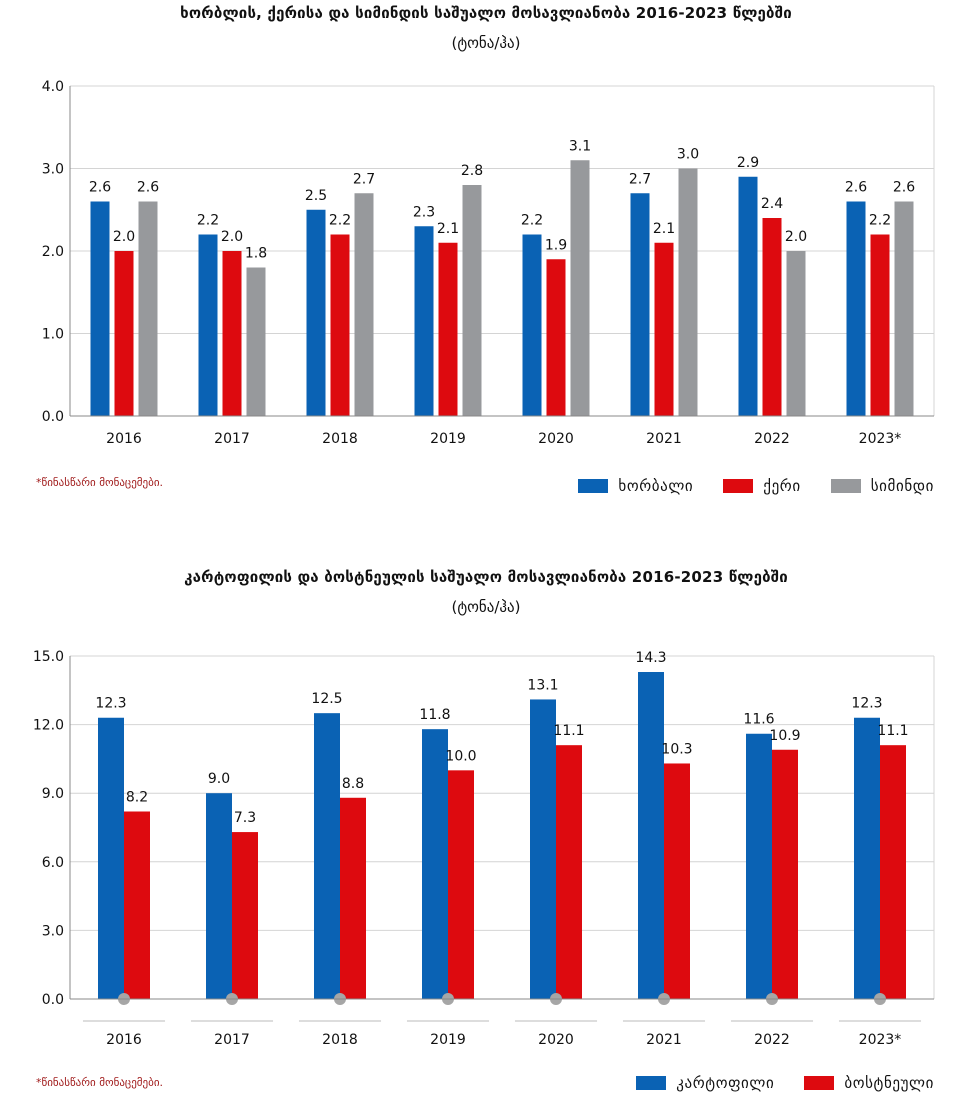 The image size is (972, 1095). Describe the element at coordinates (676, 749) in the screenshot. I see `chart2-data-label: 10.3` at that location.